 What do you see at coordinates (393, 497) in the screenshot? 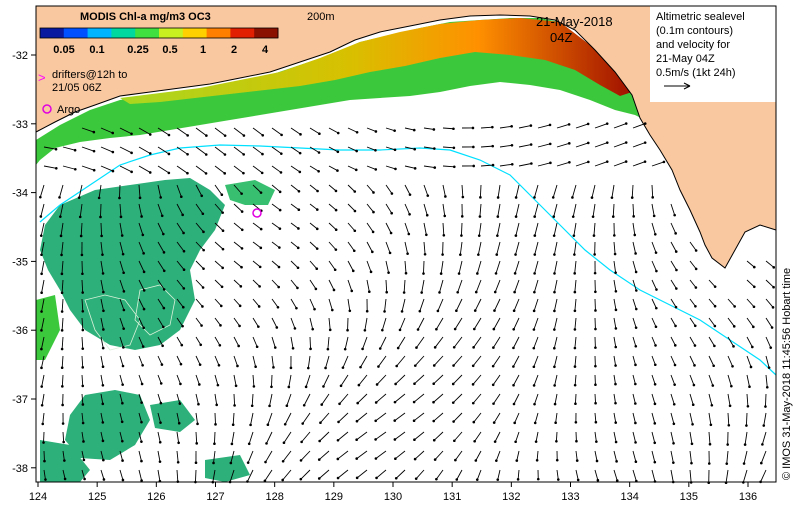
I see `x-tick-label: 130` at bounding box center [393, 497].